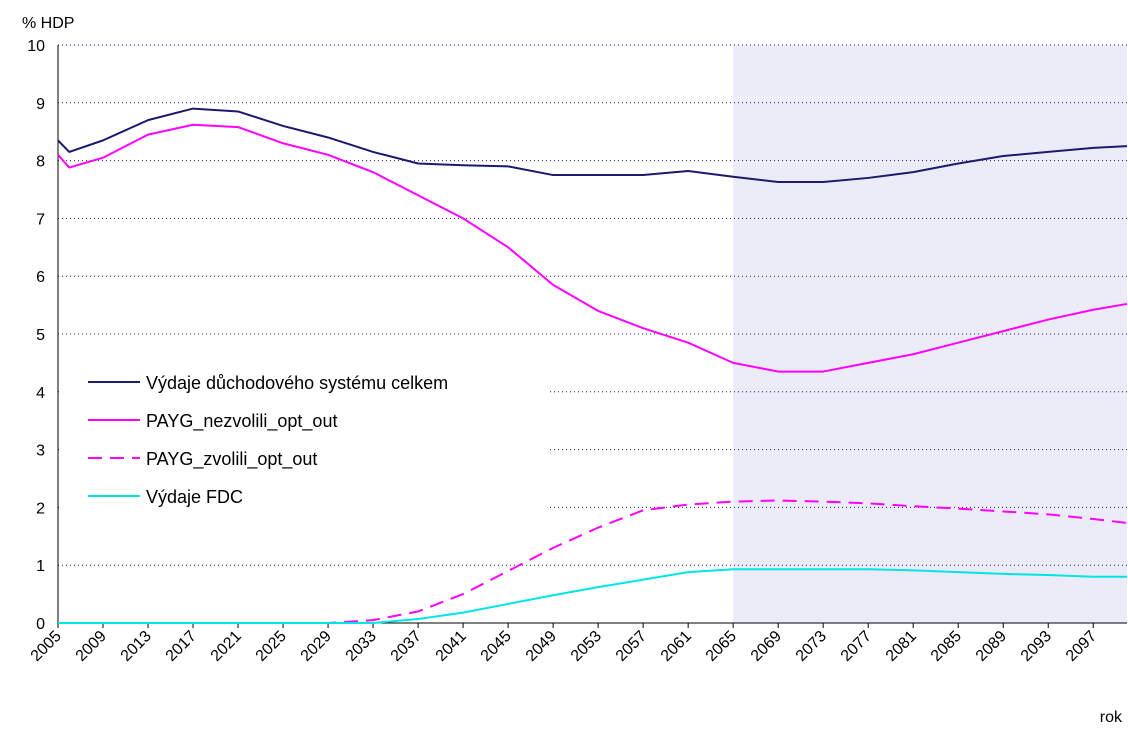 This screenshot has width=1128, height=733. Describe the element at coordinates (136, 646) in the screenshot. I see `x-tick-label: 2013` at that location.